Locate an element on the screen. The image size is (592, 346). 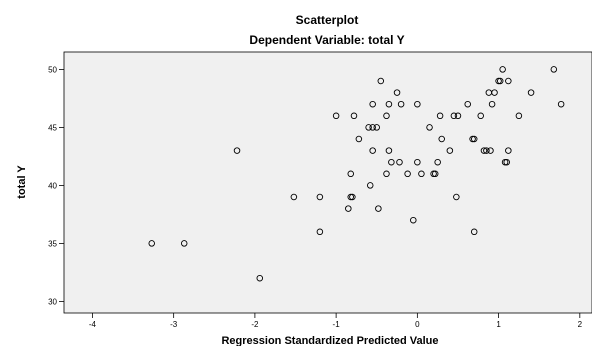
y-axis: 30 35 40 45 50 is located at coordinates (56, 185).